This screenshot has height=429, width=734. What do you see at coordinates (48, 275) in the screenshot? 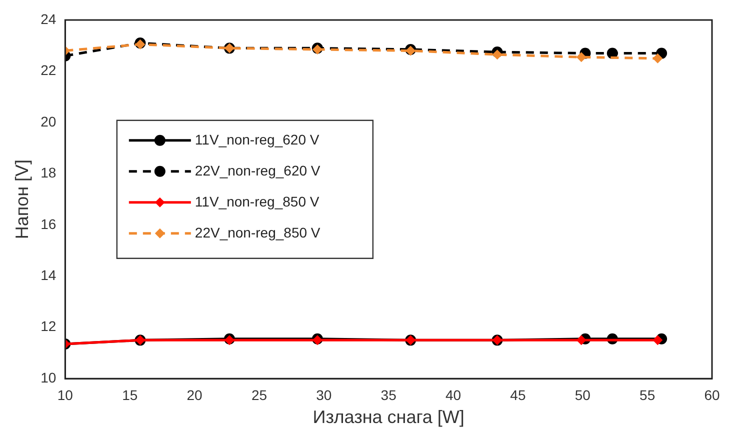
I see `y-tick-label: 14` at bounding box center [48, 275].